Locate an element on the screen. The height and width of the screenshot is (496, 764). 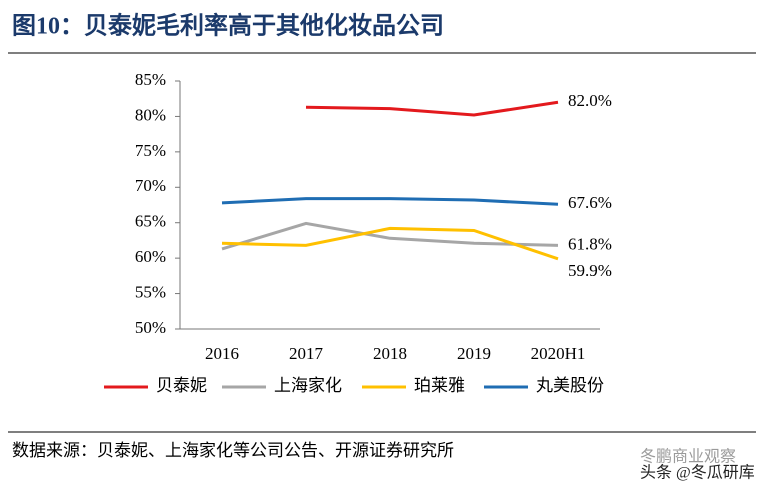
data-label: 82.0% is located at coordinates (590, 100).